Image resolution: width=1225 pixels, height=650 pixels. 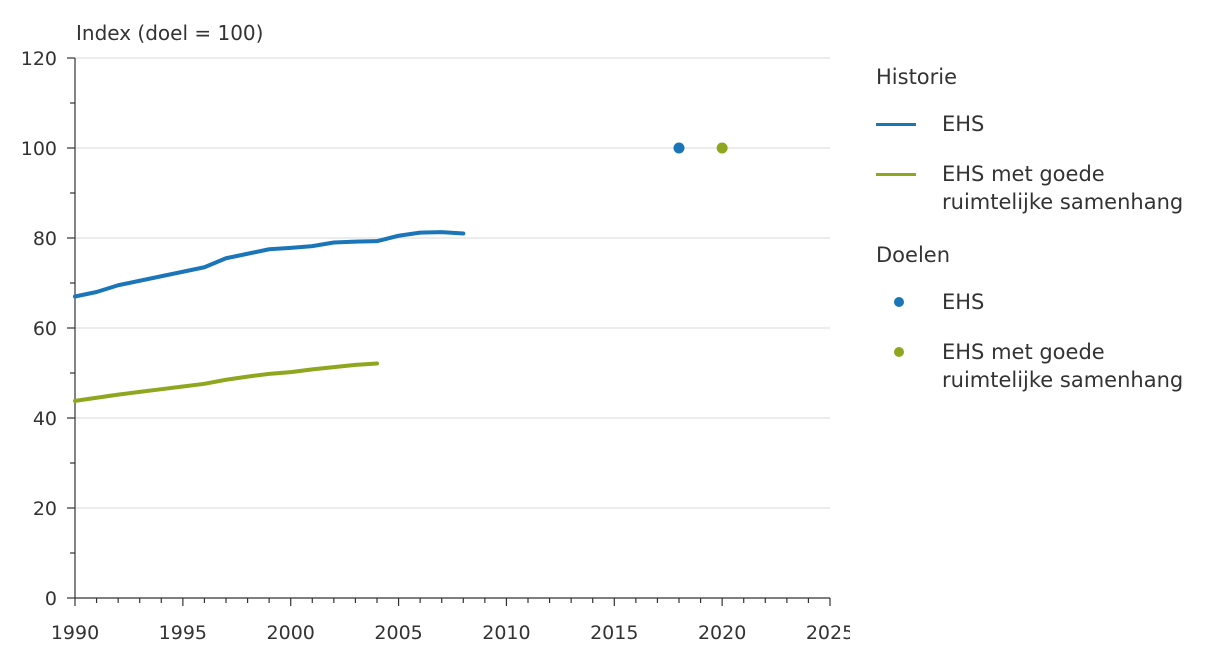 I want to click on x-tick-label: 1990, so click(x=75, y=633).